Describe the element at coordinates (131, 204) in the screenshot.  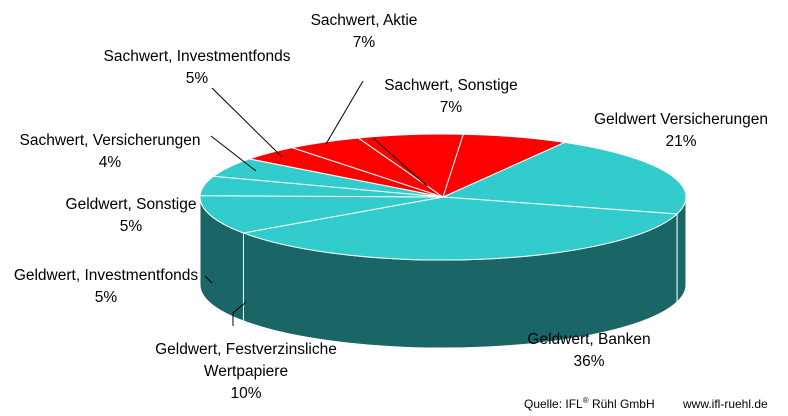
I see `slice-label-geldwert-sonstige: Geldwert, Sonstige` at that location.